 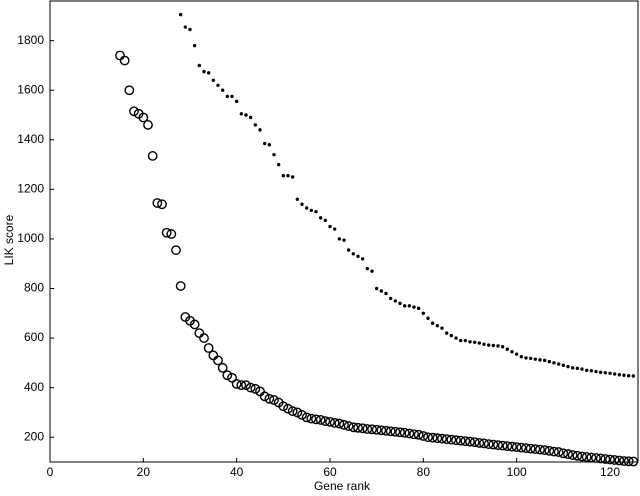 I want to click on x-axis-label: Gene rank, so click(x=342, y=486).